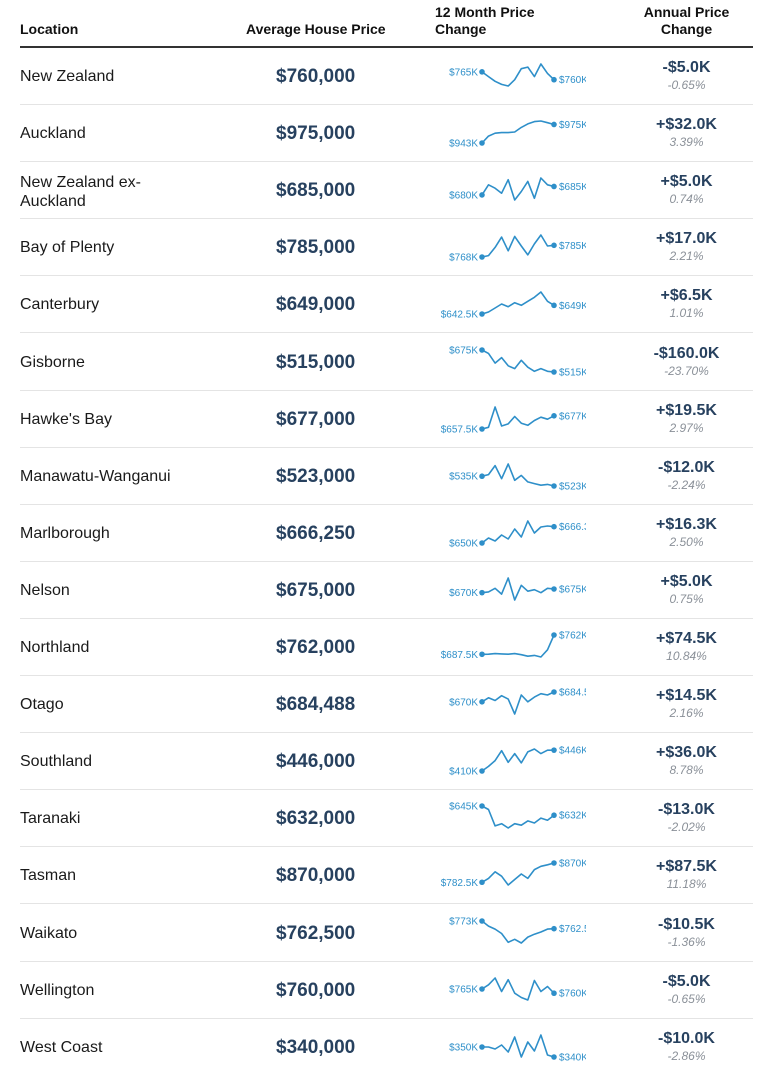  What do you see at coordinates (56, 762) in the screenshot?
I see `location-name: Southland` at bounding box center [56, 762].